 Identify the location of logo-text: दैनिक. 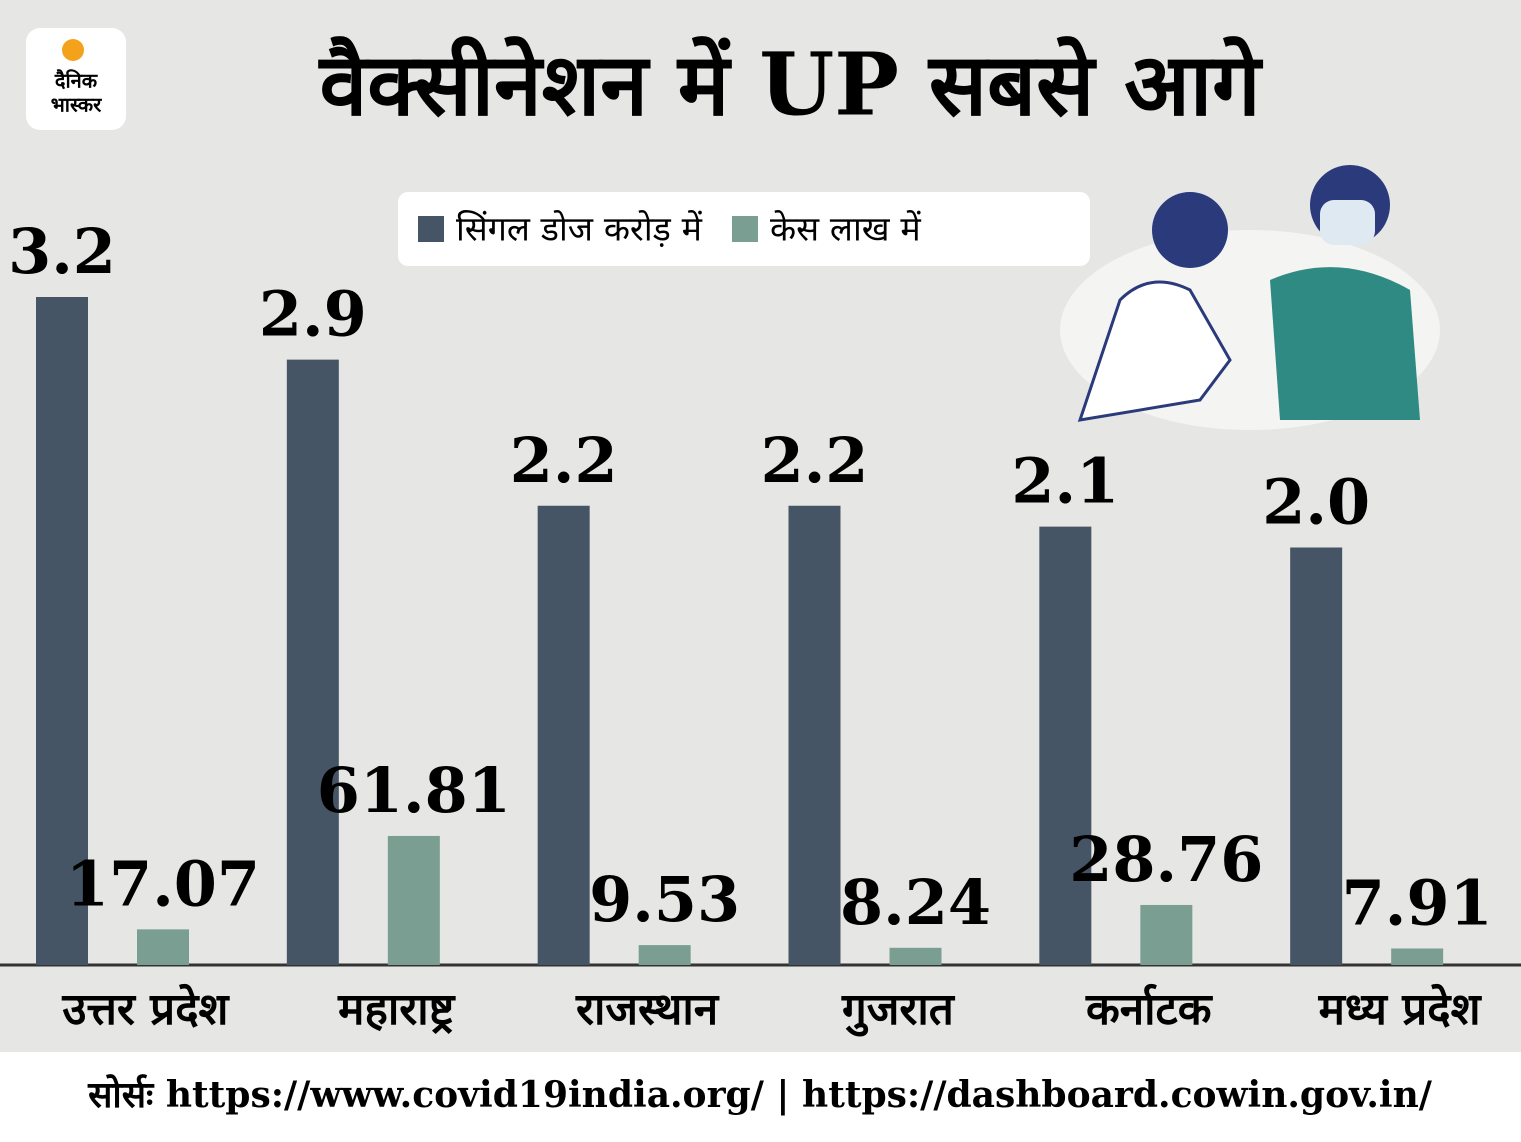
(76, 81).